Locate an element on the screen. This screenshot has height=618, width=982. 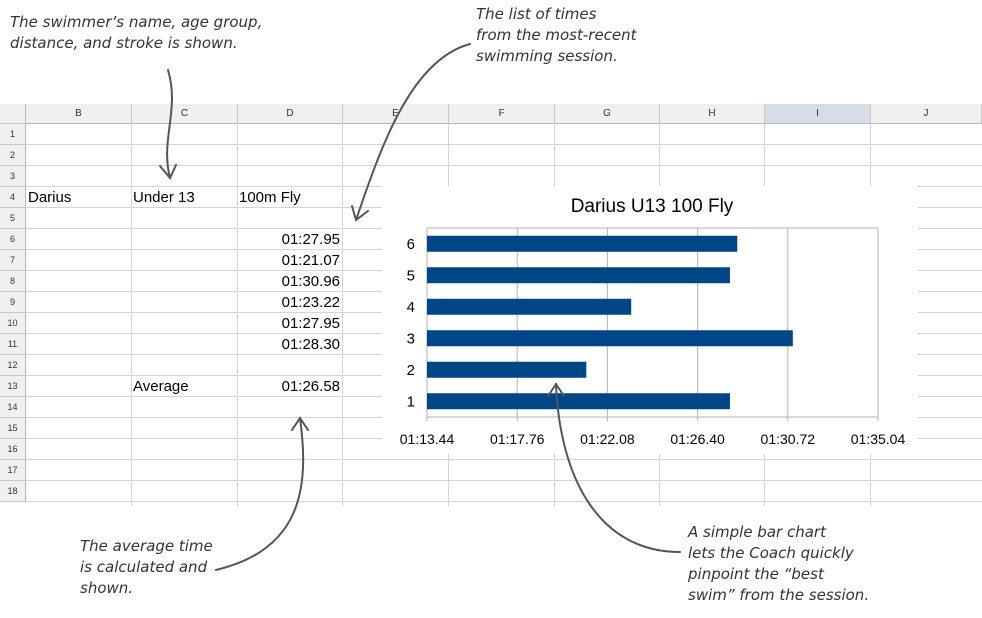
row-header-2: 2 is located at coordinates (13, 155).